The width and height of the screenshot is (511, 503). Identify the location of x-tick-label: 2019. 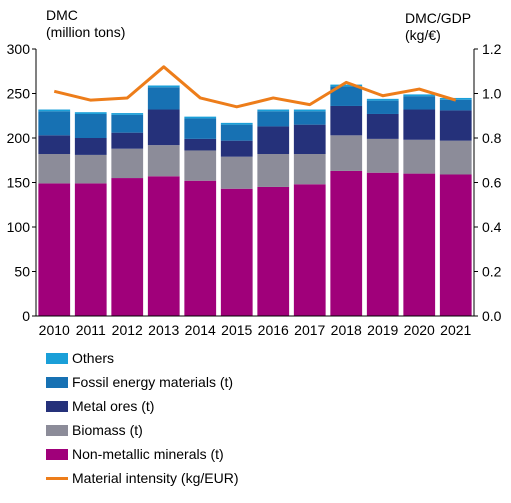
(382, 330).